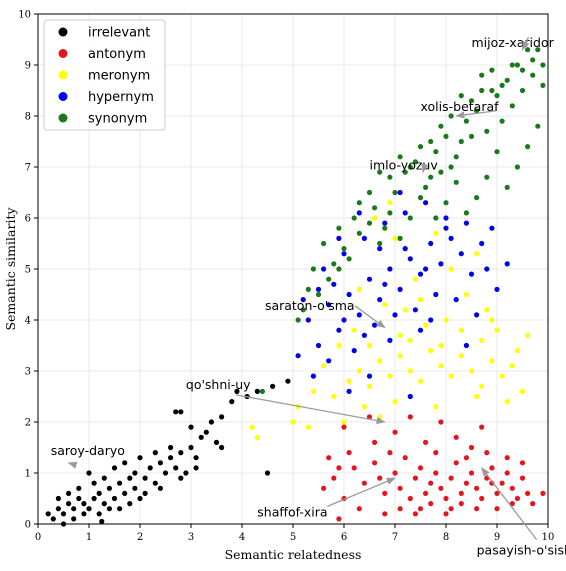  What do you see at coordinates (402, 294) in the screenshot?
I see `series-hypernym` at bounding box center [402, 294].